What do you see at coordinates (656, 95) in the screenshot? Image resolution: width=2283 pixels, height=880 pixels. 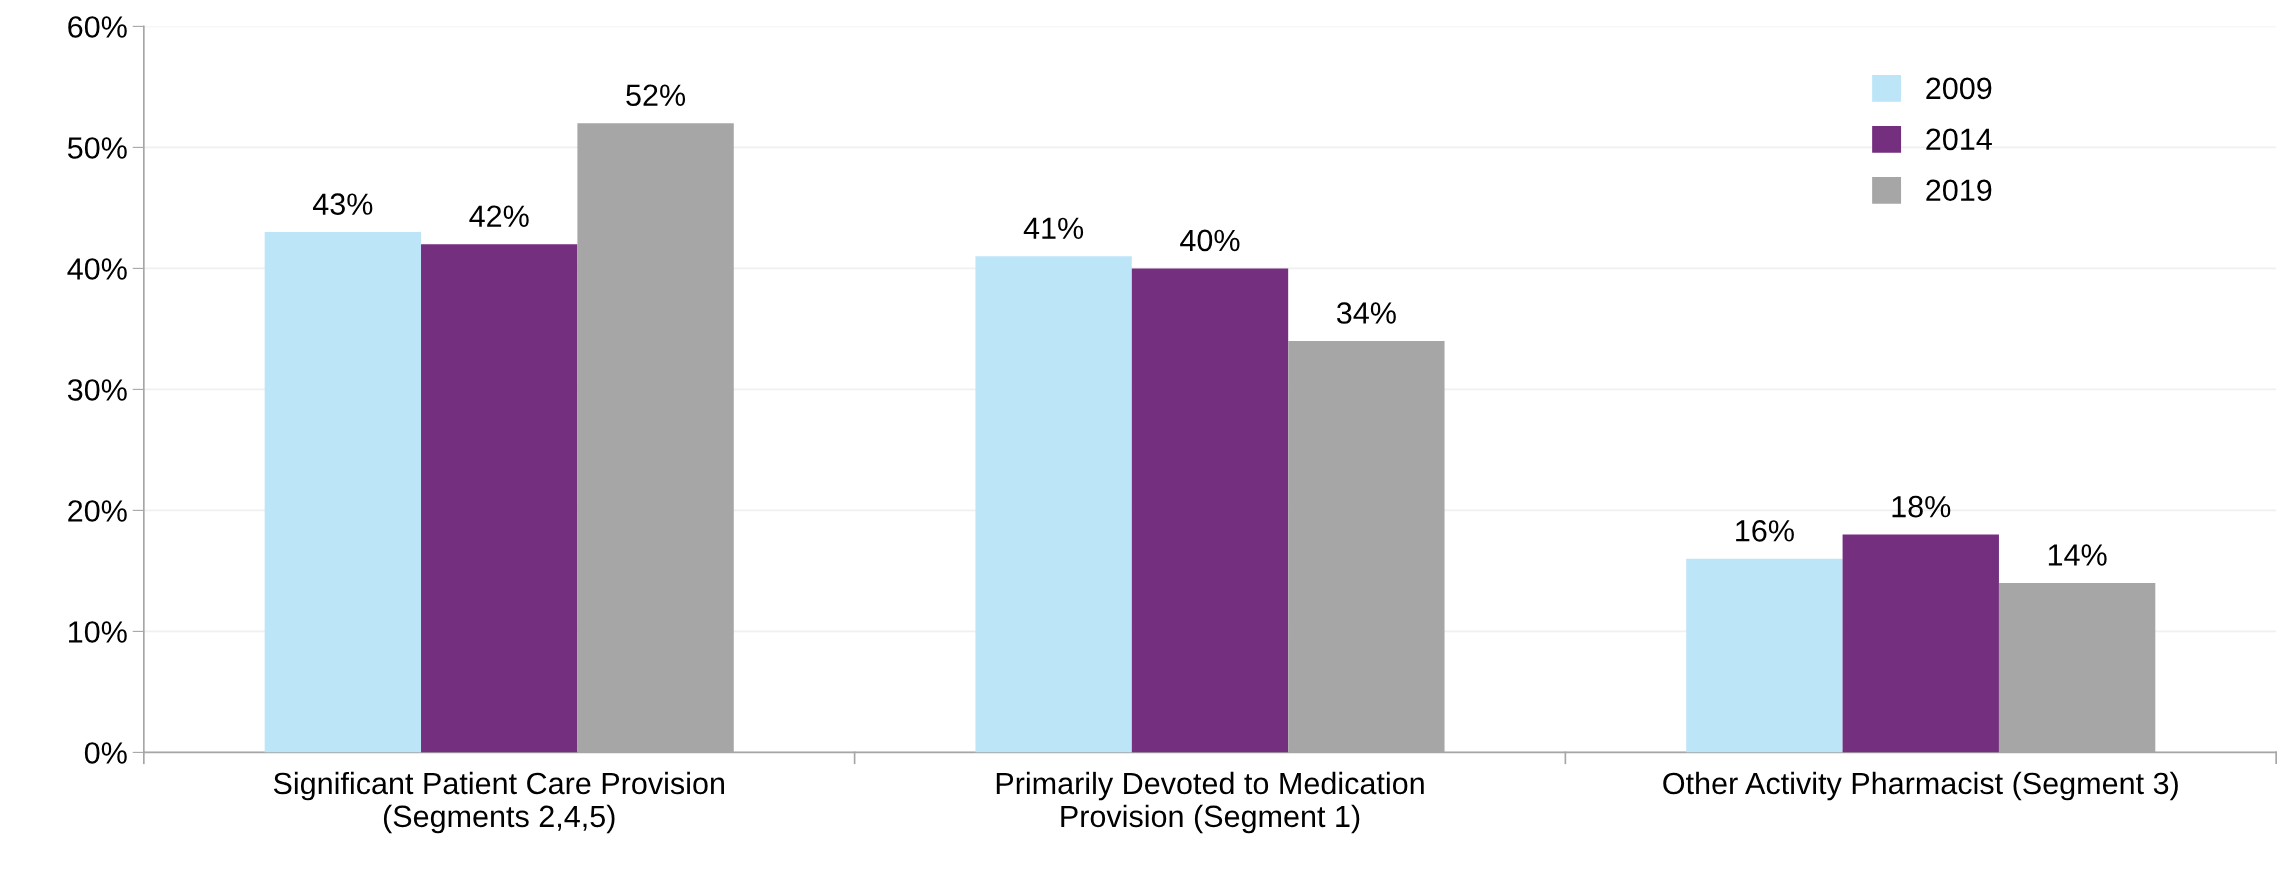 I see `data-label: 52%` at bounding box center [656, 95].